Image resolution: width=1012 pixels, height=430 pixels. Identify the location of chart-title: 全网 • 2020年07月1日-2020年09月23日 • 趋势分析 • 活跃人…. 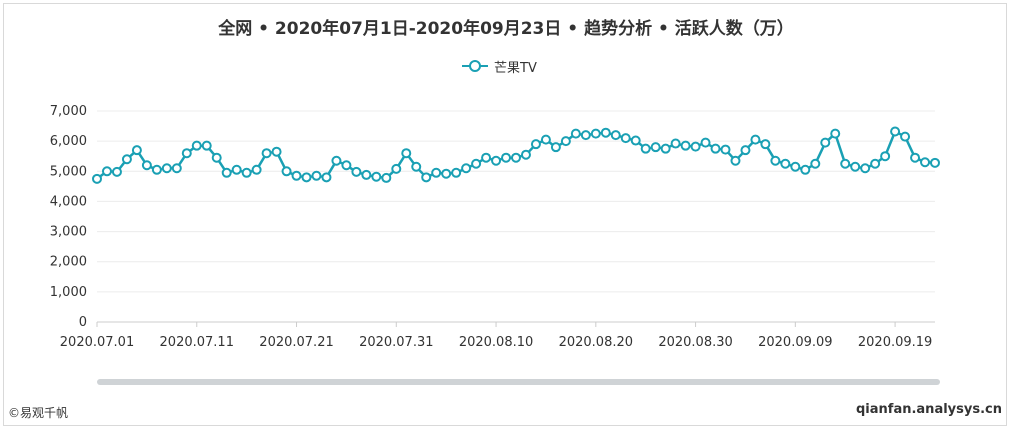
(506, 29).